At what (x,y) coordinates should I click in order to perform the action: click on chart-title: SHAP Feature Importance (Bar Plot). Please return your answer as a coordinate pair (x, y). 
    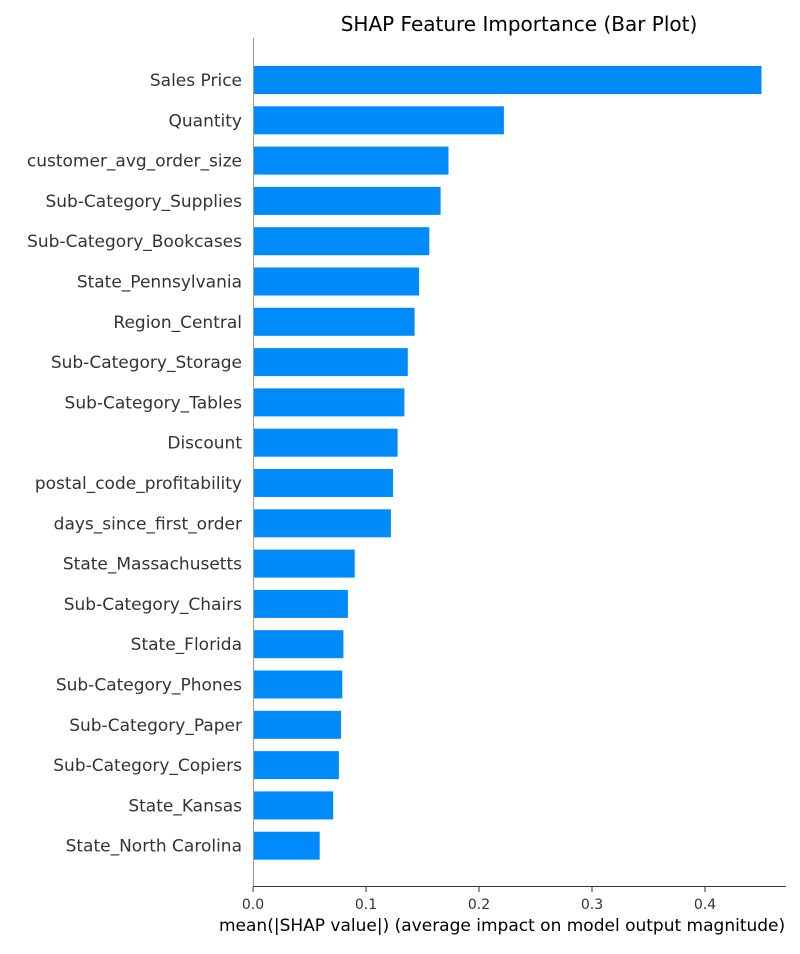
    Looking at the image, I should click on (519, 24).